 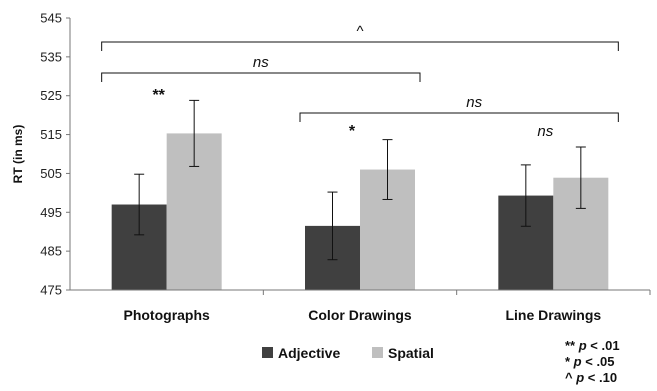 What do you see at coordinates (352, 131) in the screenshot?
I see `within-category-label: *` at bounding box center [352, 131].